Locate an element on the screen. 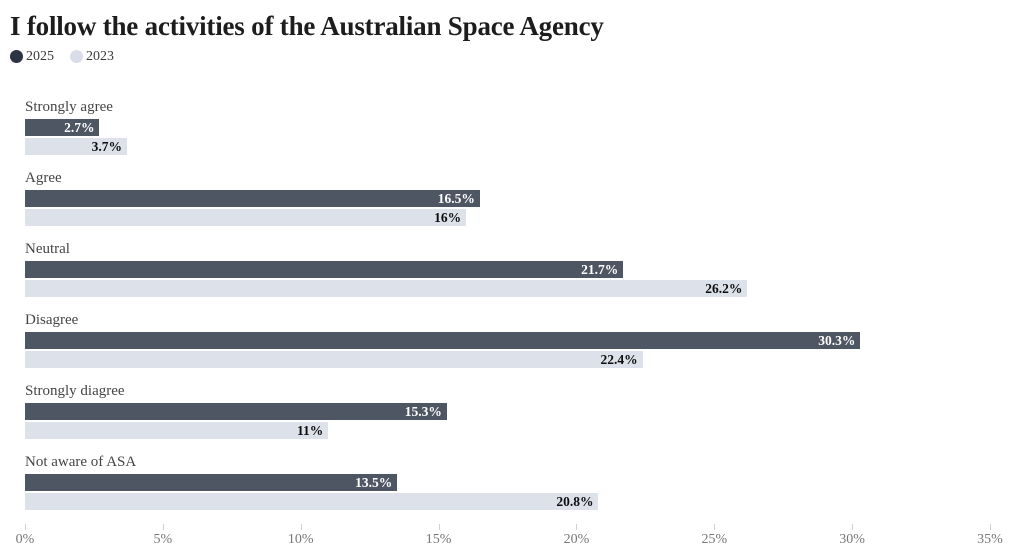 Image resolution: width=1020 pixels, height=553 pixels. bar-2025-strongly-agree: 2.7% is located at coordinates (62, 127).